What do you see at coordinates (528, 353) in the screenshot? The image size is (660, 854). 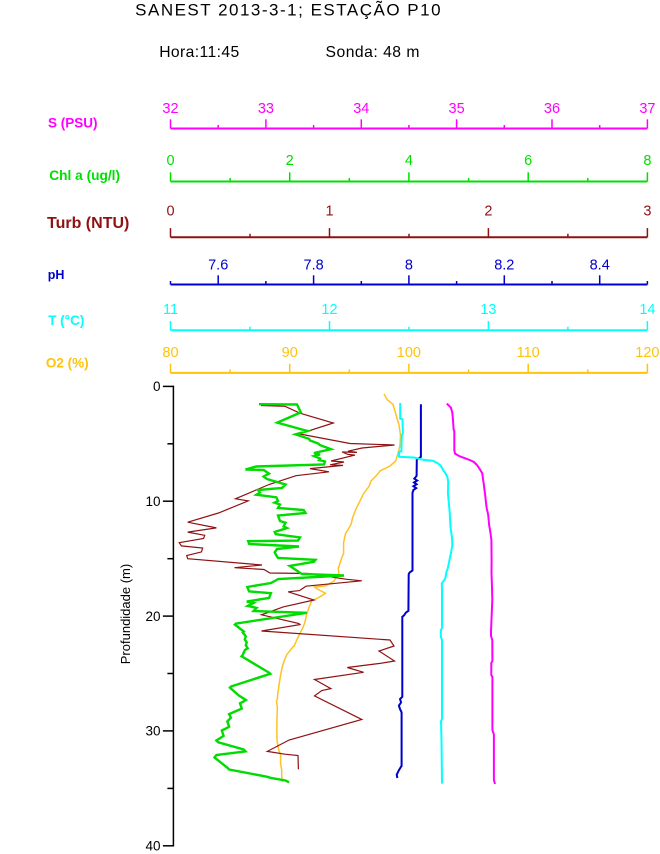 I see `svg-text: 110` at bounding box center [528, 353].